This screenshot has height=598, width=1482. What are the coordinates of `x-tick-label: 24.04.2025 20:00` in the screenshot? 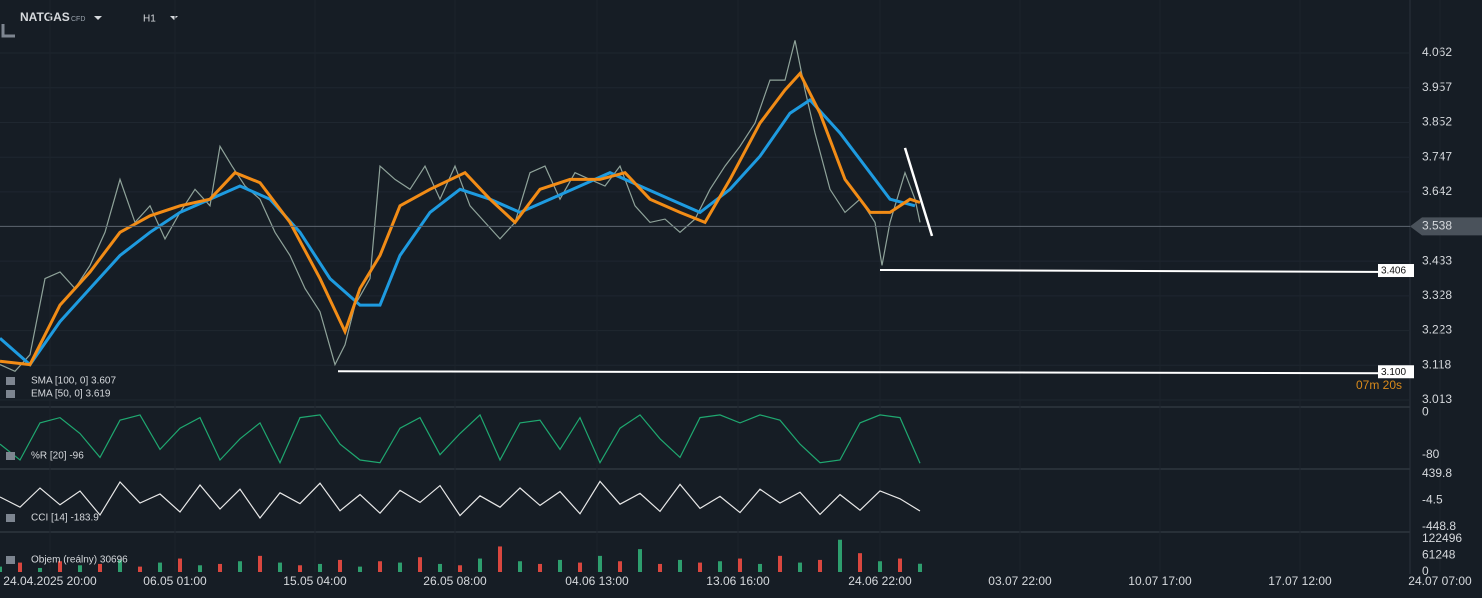 It's located at (50, 581).